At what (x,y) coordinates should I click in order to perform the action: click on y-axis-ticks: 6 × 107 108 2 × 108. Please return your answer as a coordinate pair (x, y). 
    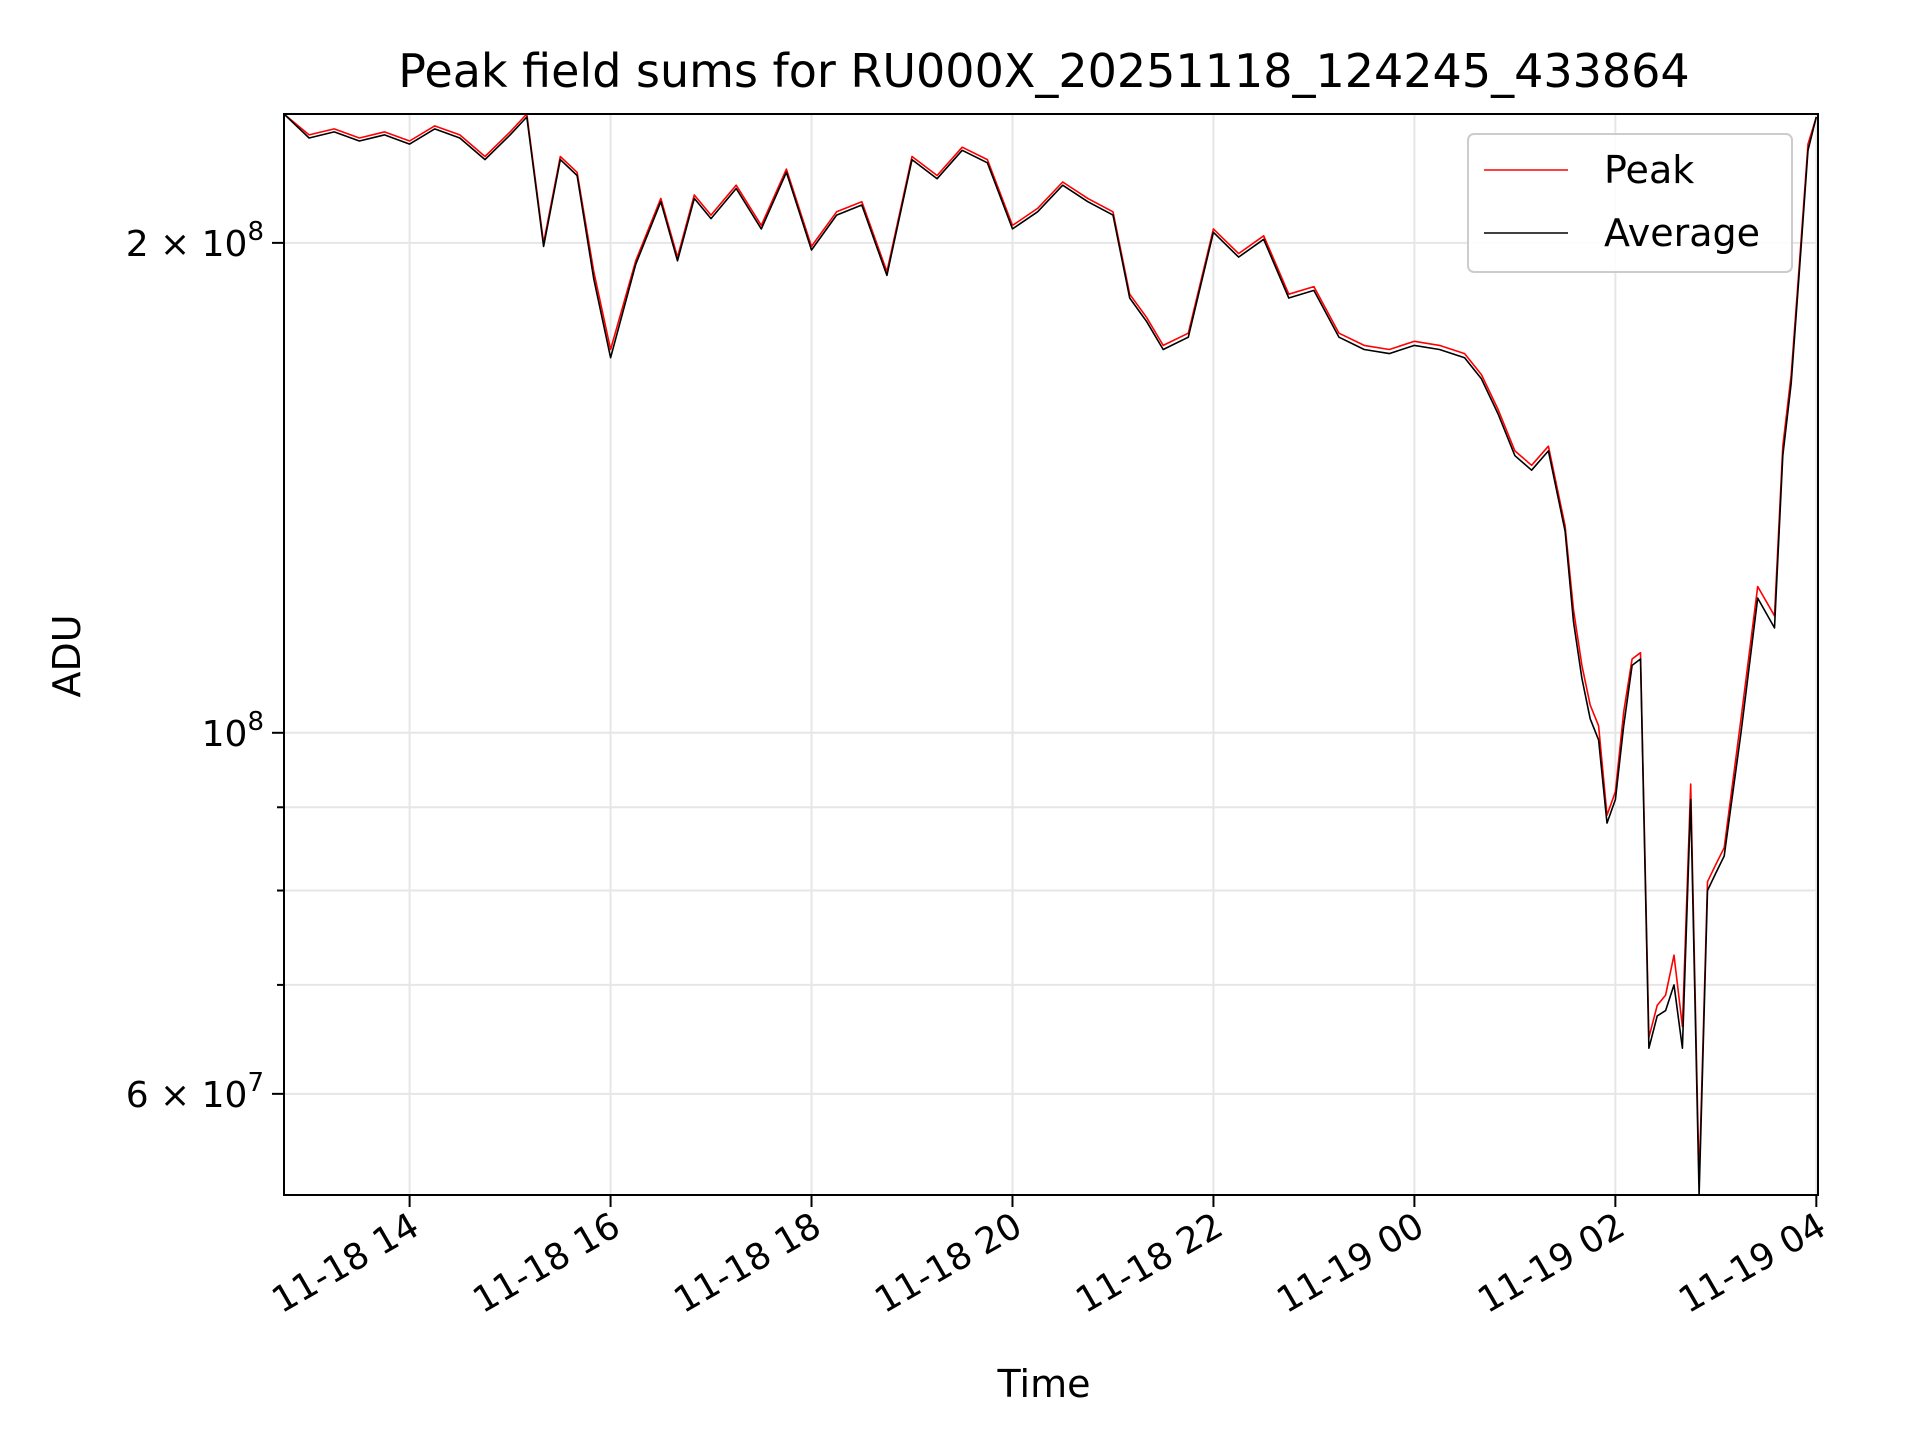
    Looking at the image, I should click on (205, 666).